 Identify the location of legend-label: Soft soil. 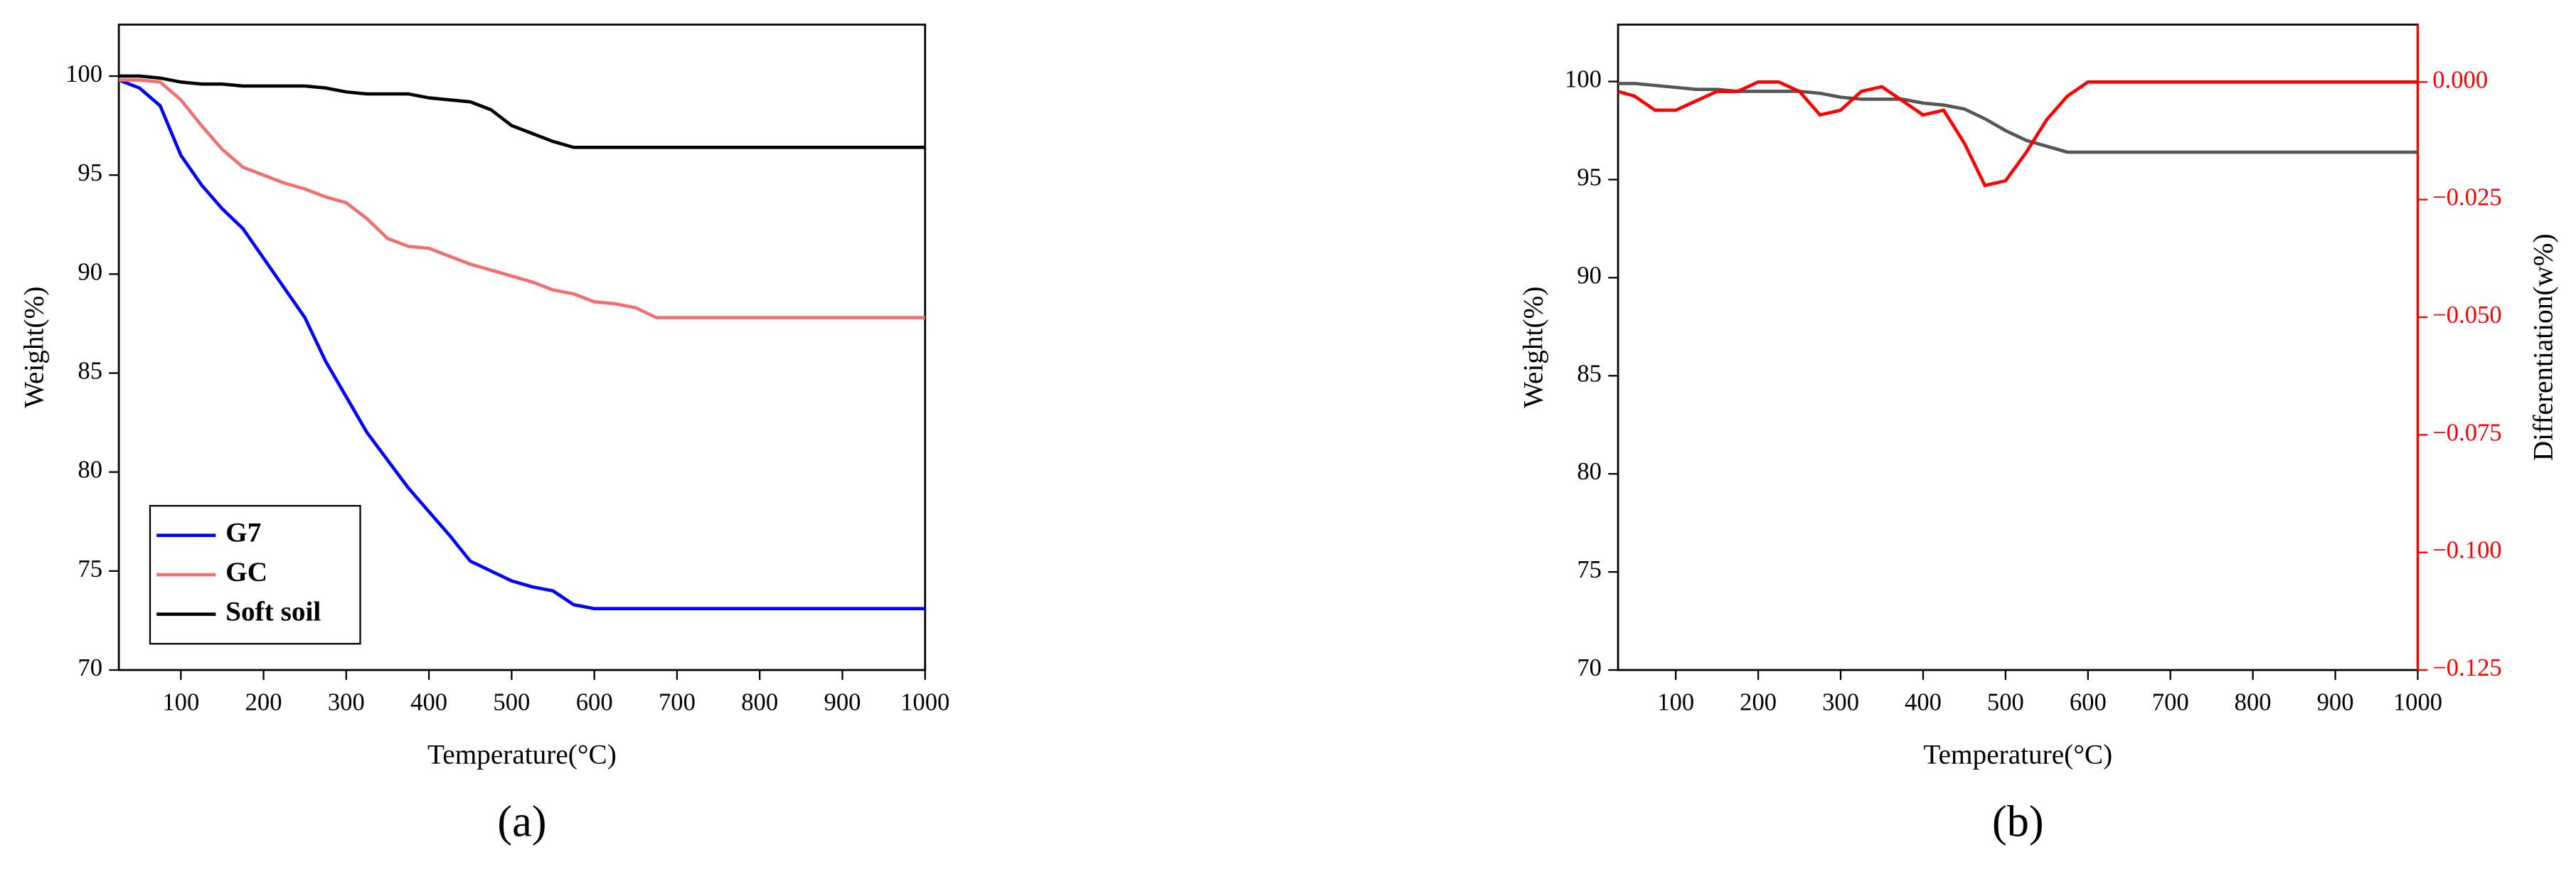
(273, 612).